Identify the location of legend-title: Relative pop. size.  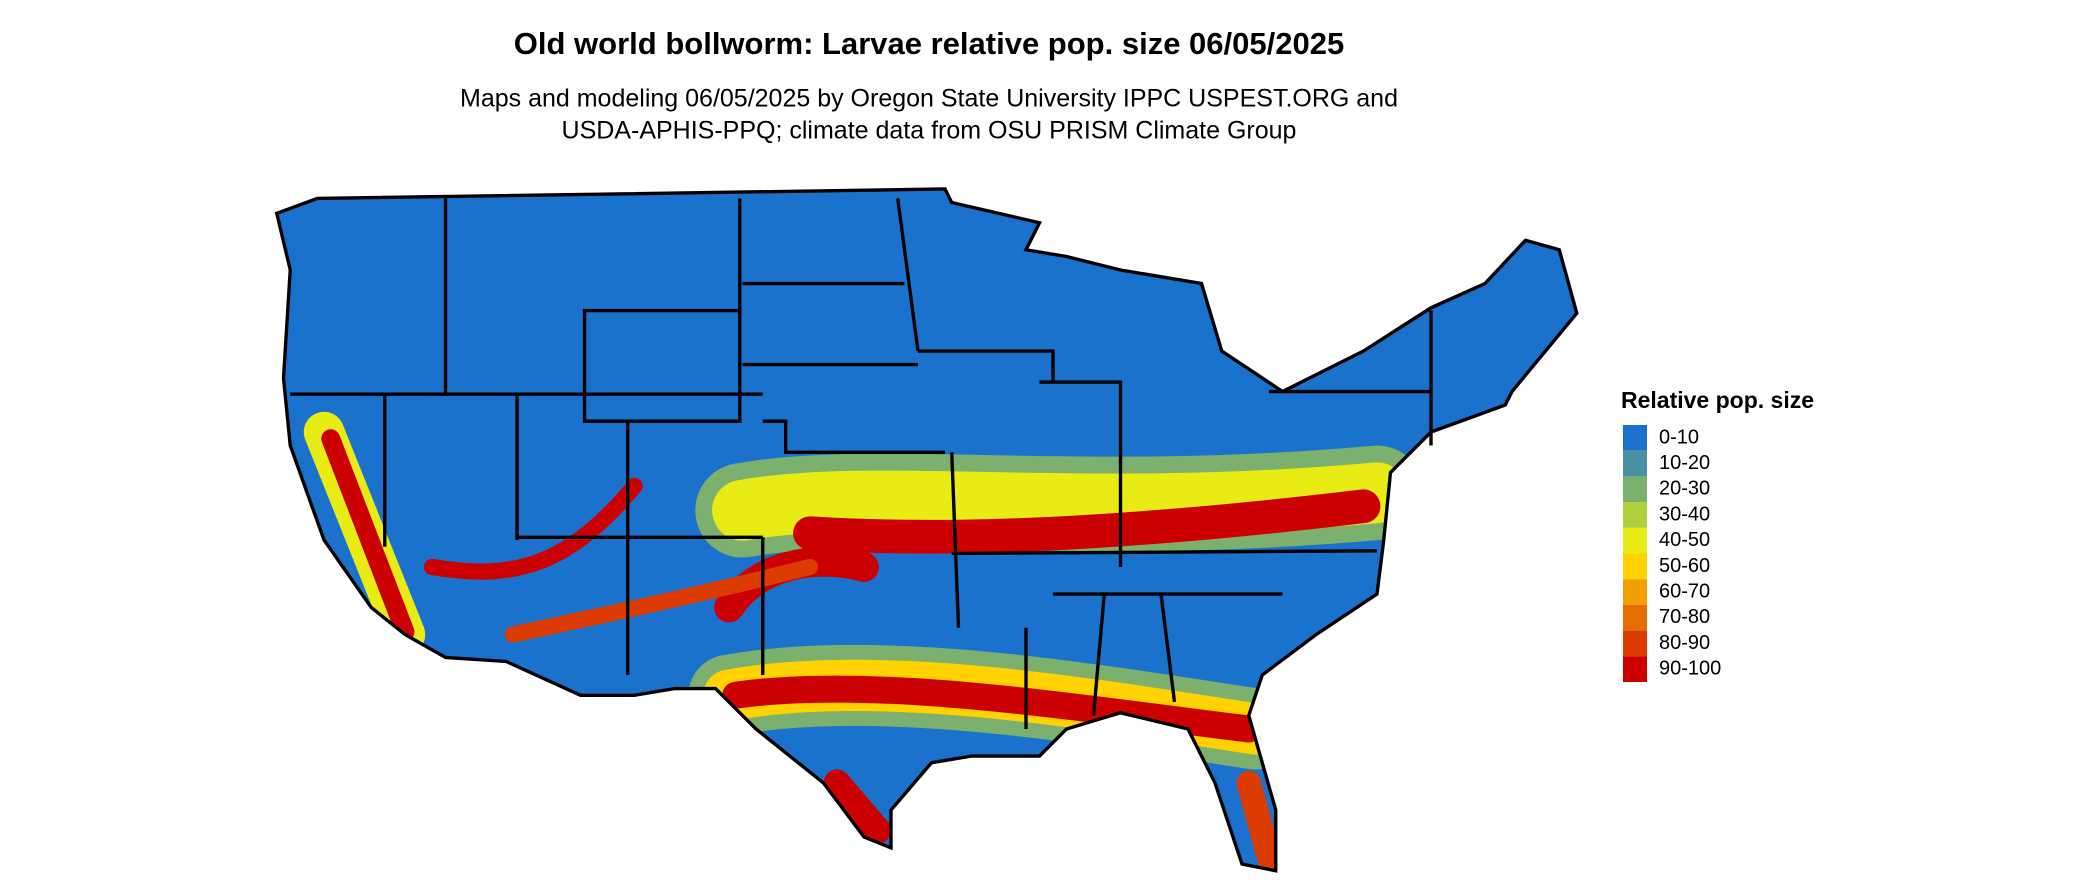
(1717, 400).